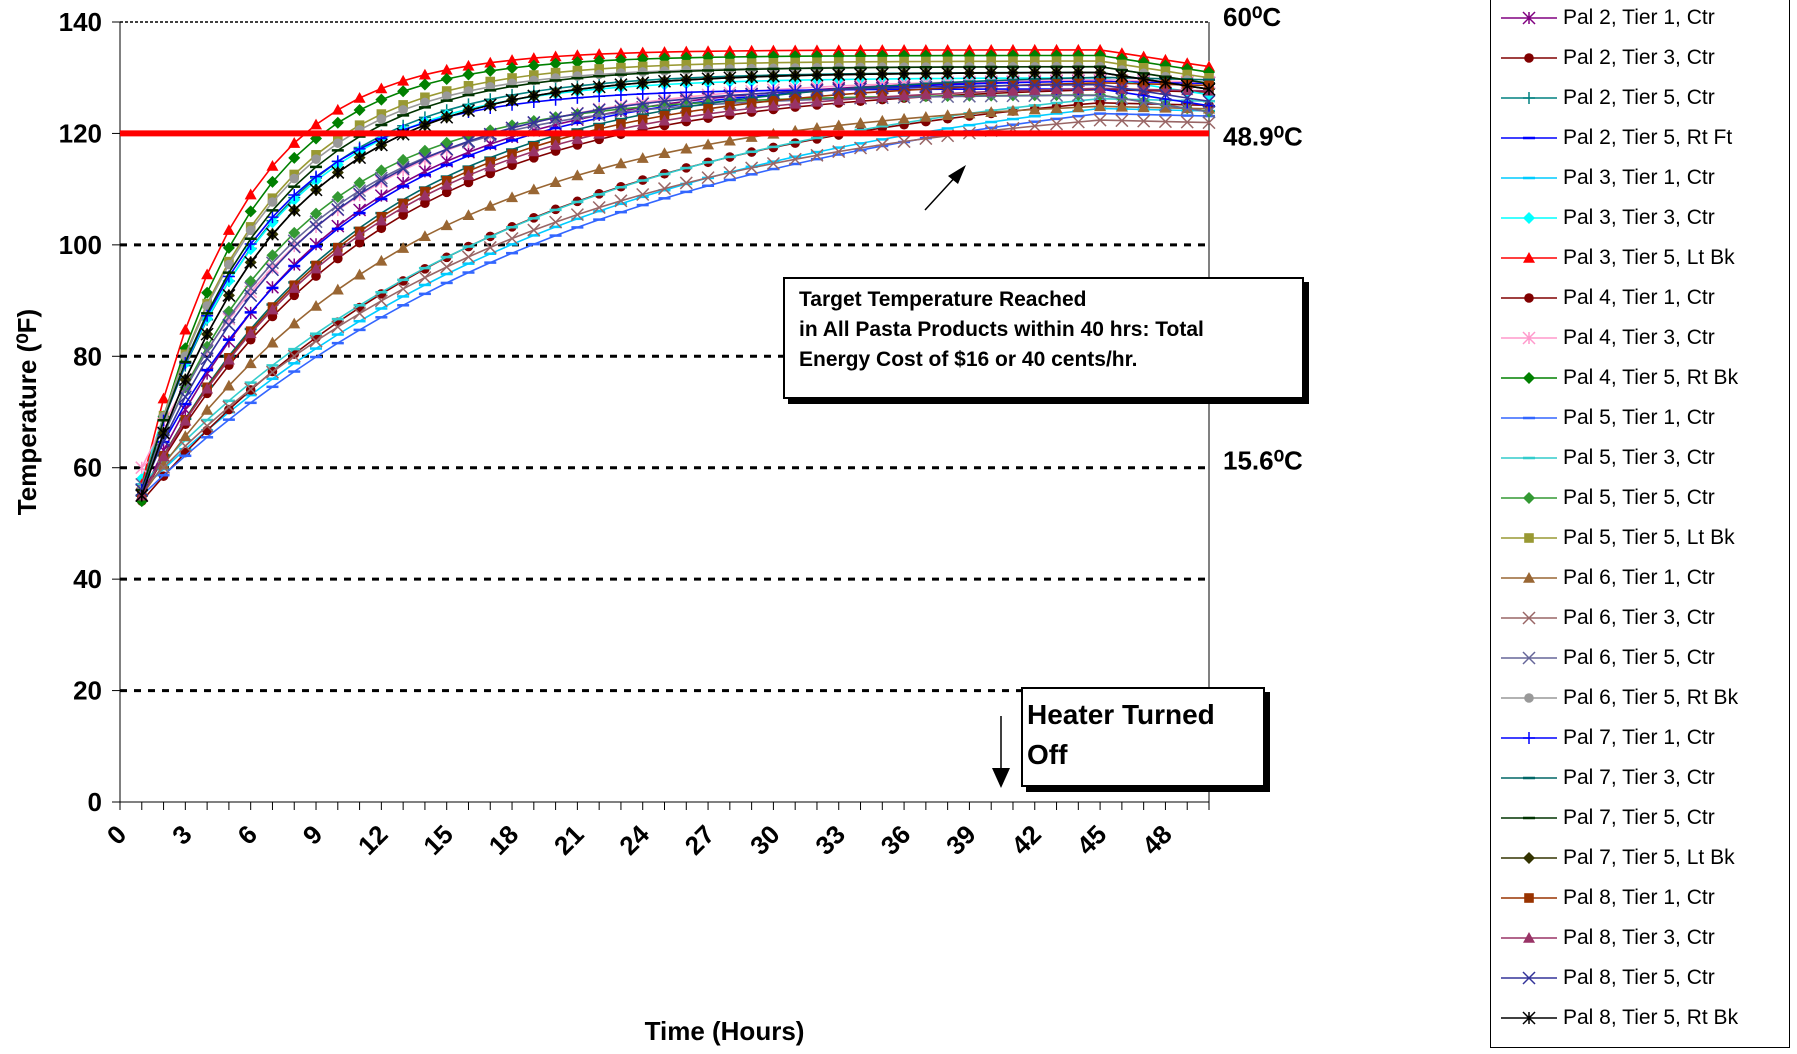 The width and height of the screenshot is (1797, 1054). I want to click on legend-item: Pal 4, Tier 1, Ctr, so click(1641, 298).